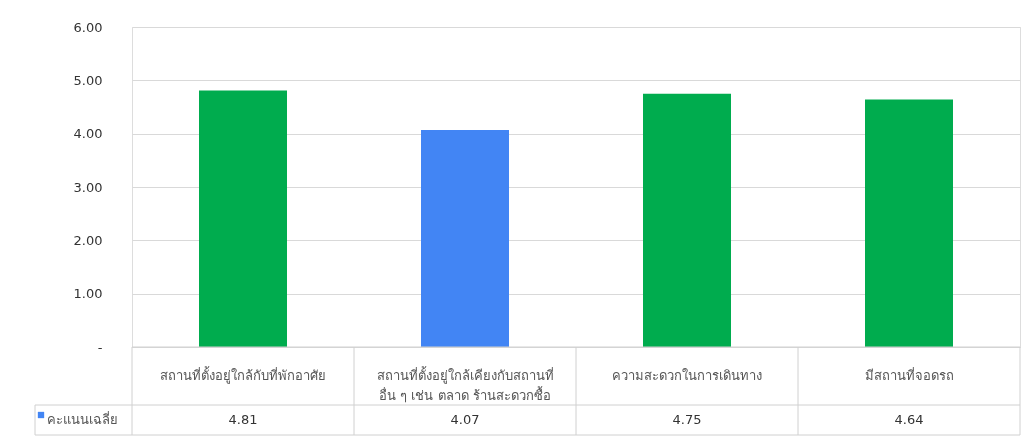  Describe the element at coordinates (909, 375) in the screenshot. I see `x-tick-label: มีสถานที่จอดรถ` at that location.